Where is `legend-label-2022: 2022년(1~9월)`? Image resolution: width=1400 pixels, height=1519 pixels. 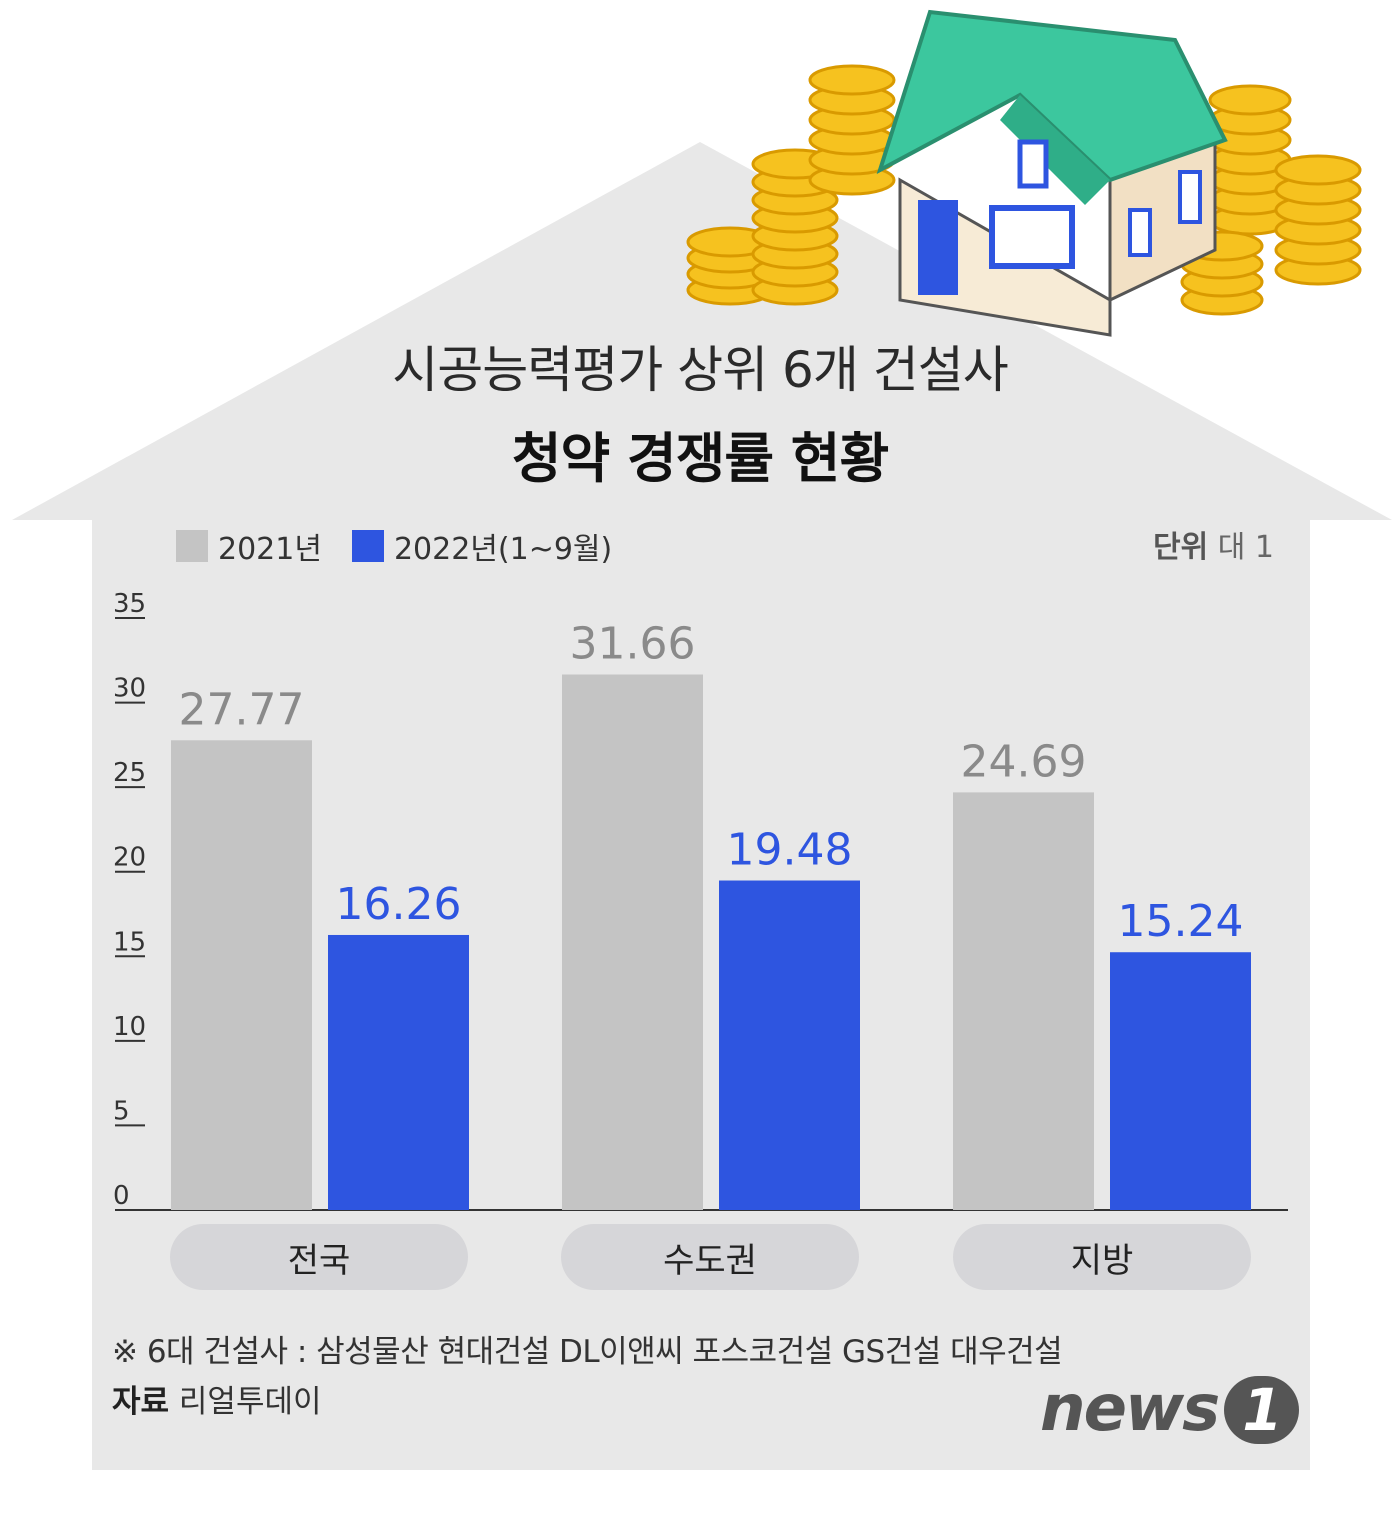 legend-label-2022: 2022년(1~9월) is located at coordinates (503, 549).